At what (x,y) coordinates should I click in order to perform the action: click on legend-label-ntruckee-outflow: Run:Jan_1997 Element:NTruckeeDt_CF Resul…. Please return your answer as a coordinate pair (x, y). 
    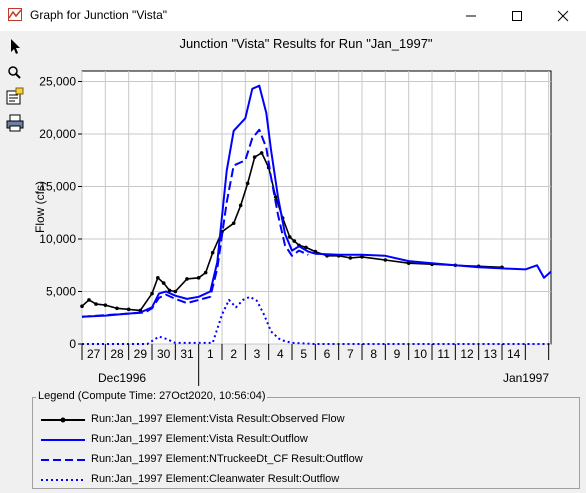
    Looking at the image, I should click on (227, 459).